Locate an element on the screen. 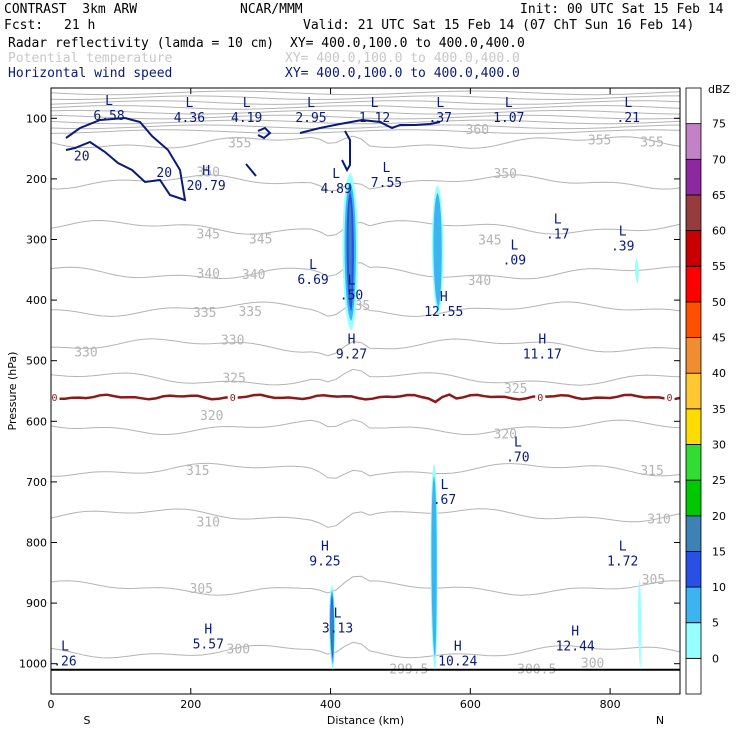 The image size is (740, 740). wind-extremum-value: .50 is located at coordinates (351, 296).